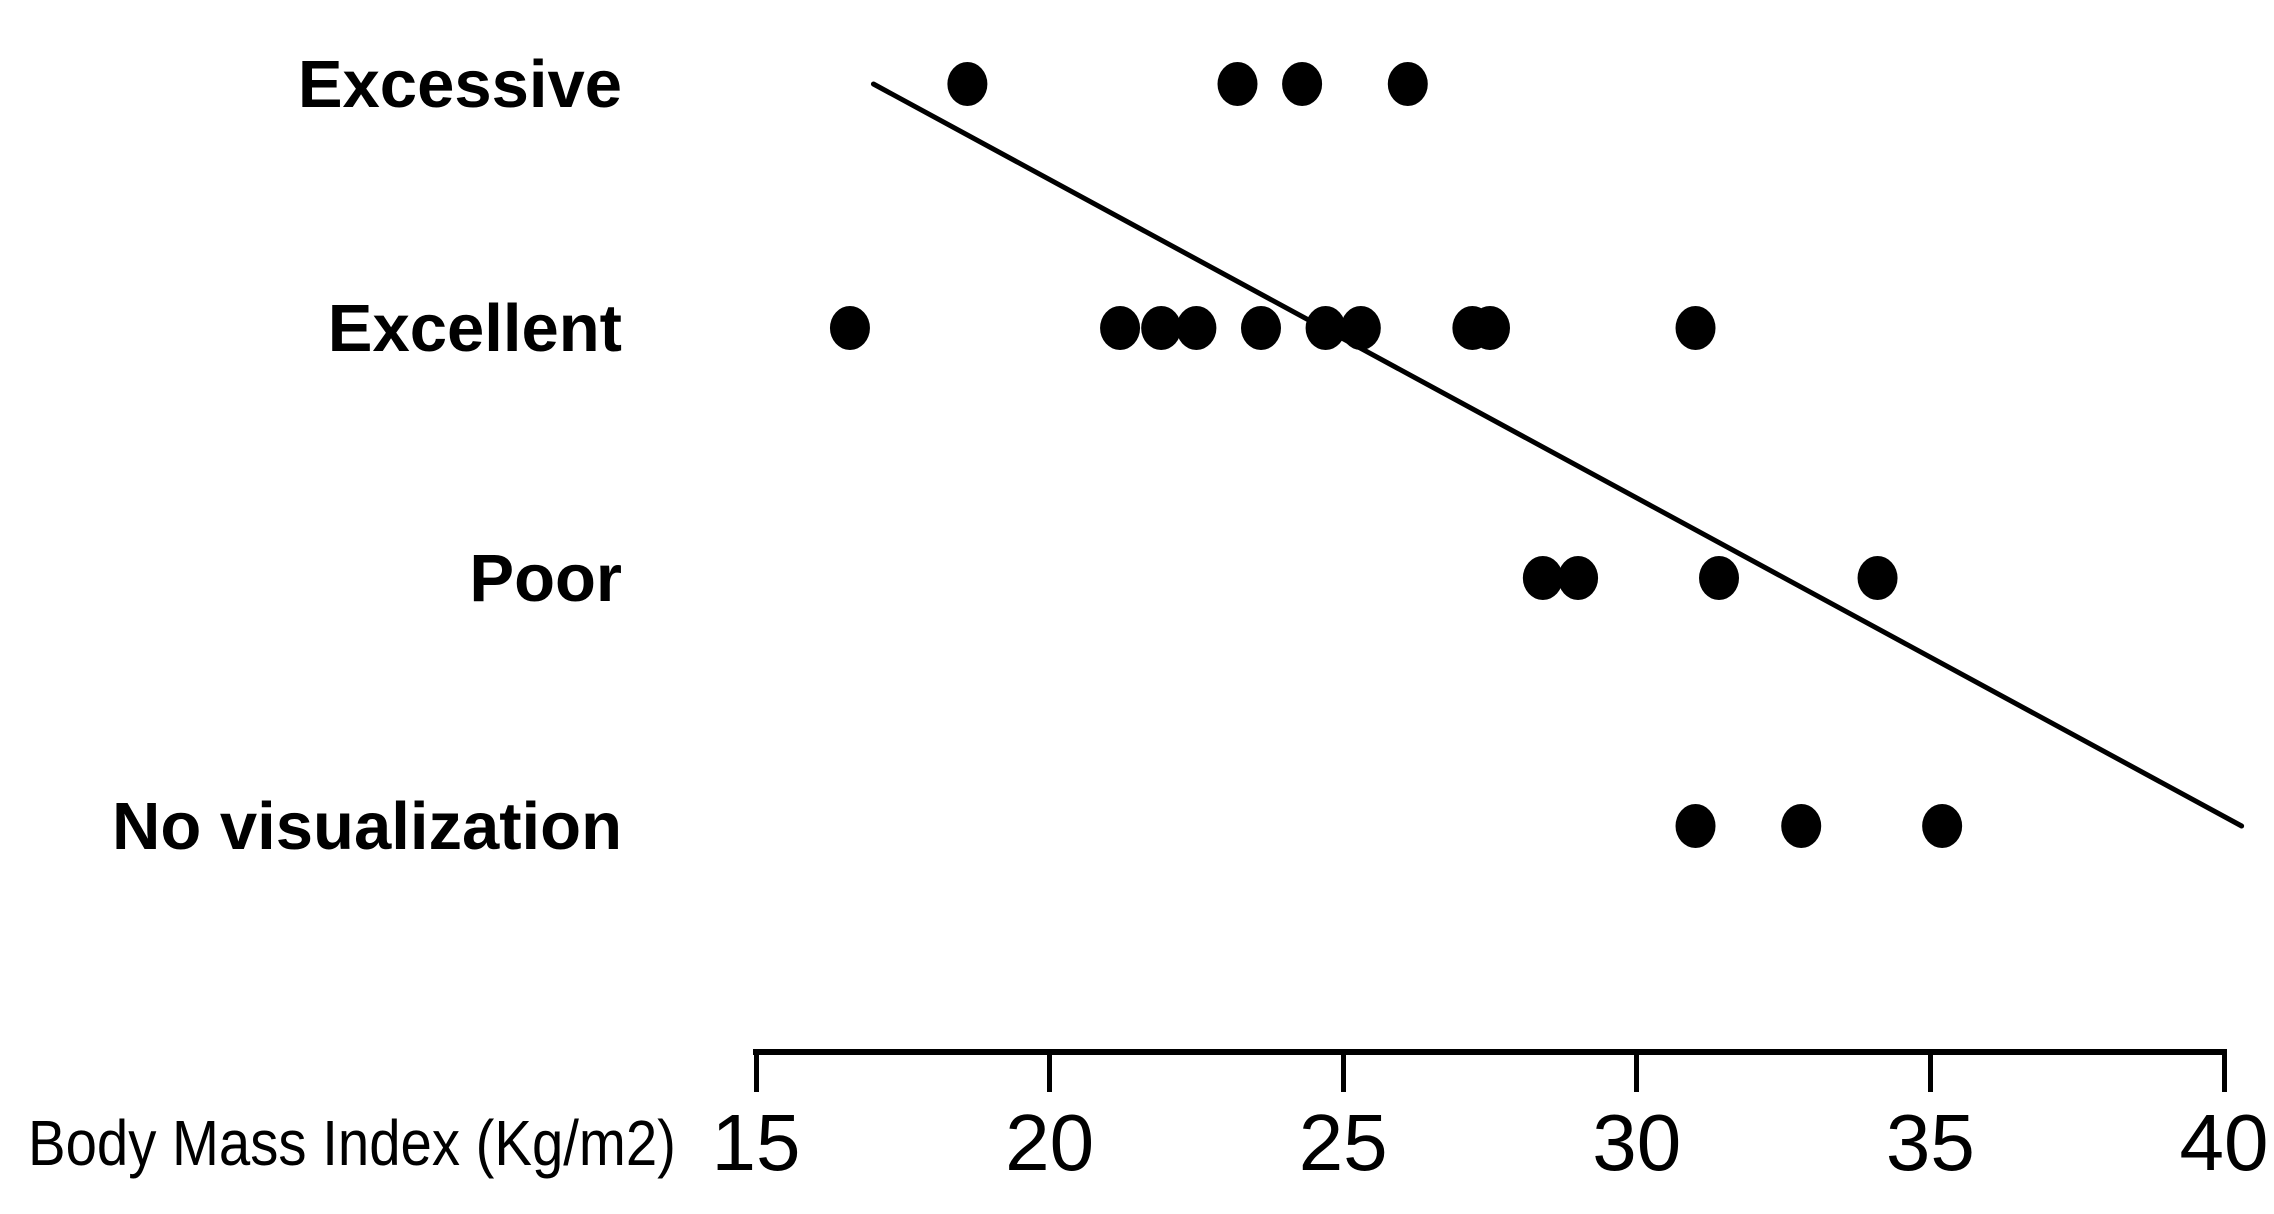  What do you see at coordinates (756, 1142) in the screenshot?
I see `x-axis-tick-label: 15` at bounding box center [756, 1142].